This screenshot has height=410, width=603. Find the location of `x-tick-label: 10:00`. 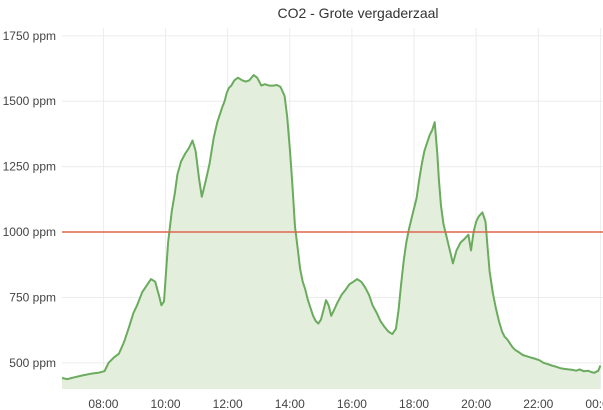

x-tick-label: 10:00 is located at coordinates (166, 403).